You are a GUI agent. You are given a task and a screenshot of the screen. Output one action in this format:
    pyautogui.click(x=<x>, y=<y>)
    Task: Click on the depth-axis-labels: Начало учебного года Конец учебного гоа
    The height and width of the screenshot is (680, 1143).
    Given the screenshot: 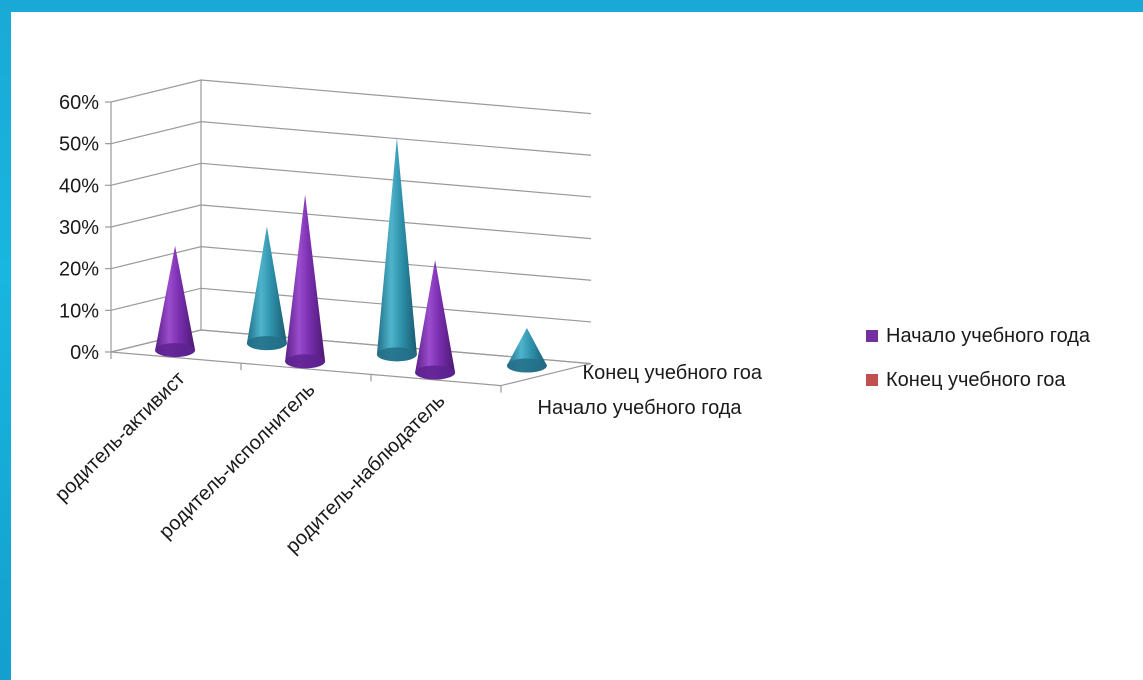 What is the action you would take?
    pyautogui.click(x=650, y=390)
    